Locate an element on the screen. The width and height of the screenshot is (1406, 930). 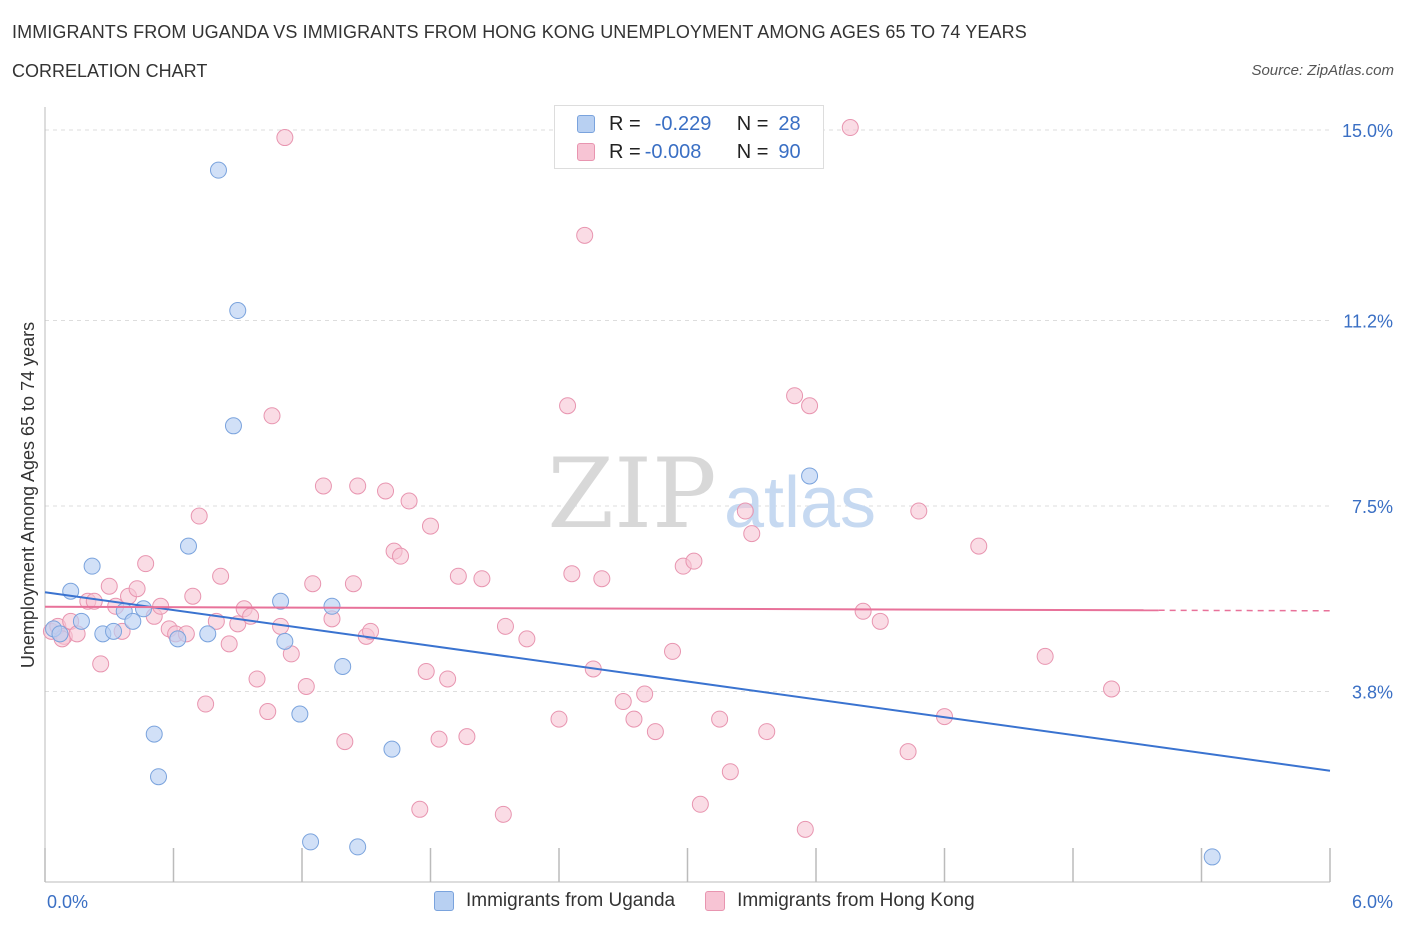
hongkong-trend-line is located at coordinates (601, 608).